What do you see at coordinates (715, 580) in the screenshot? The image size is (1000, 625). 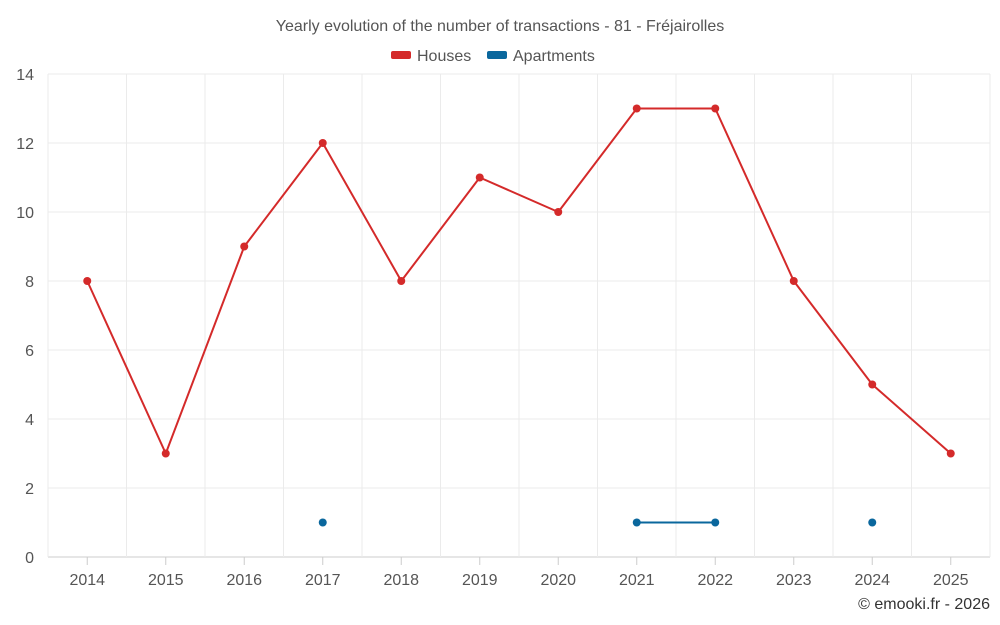 I see `x-tick-label: 2022` at bounding box center [715, 580].